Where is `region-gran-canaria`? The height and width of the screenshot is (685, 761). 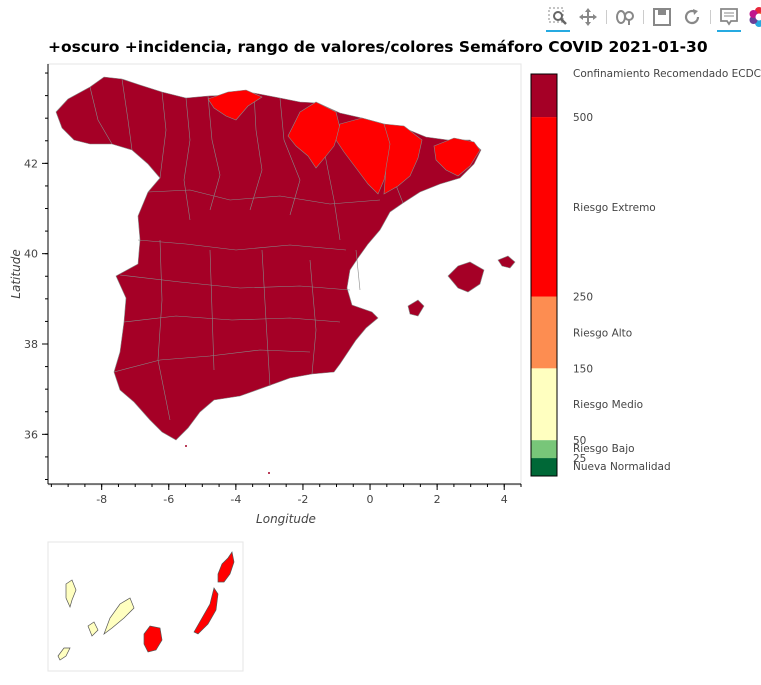 region-gran-canaria is located at coordinates (153, 639).